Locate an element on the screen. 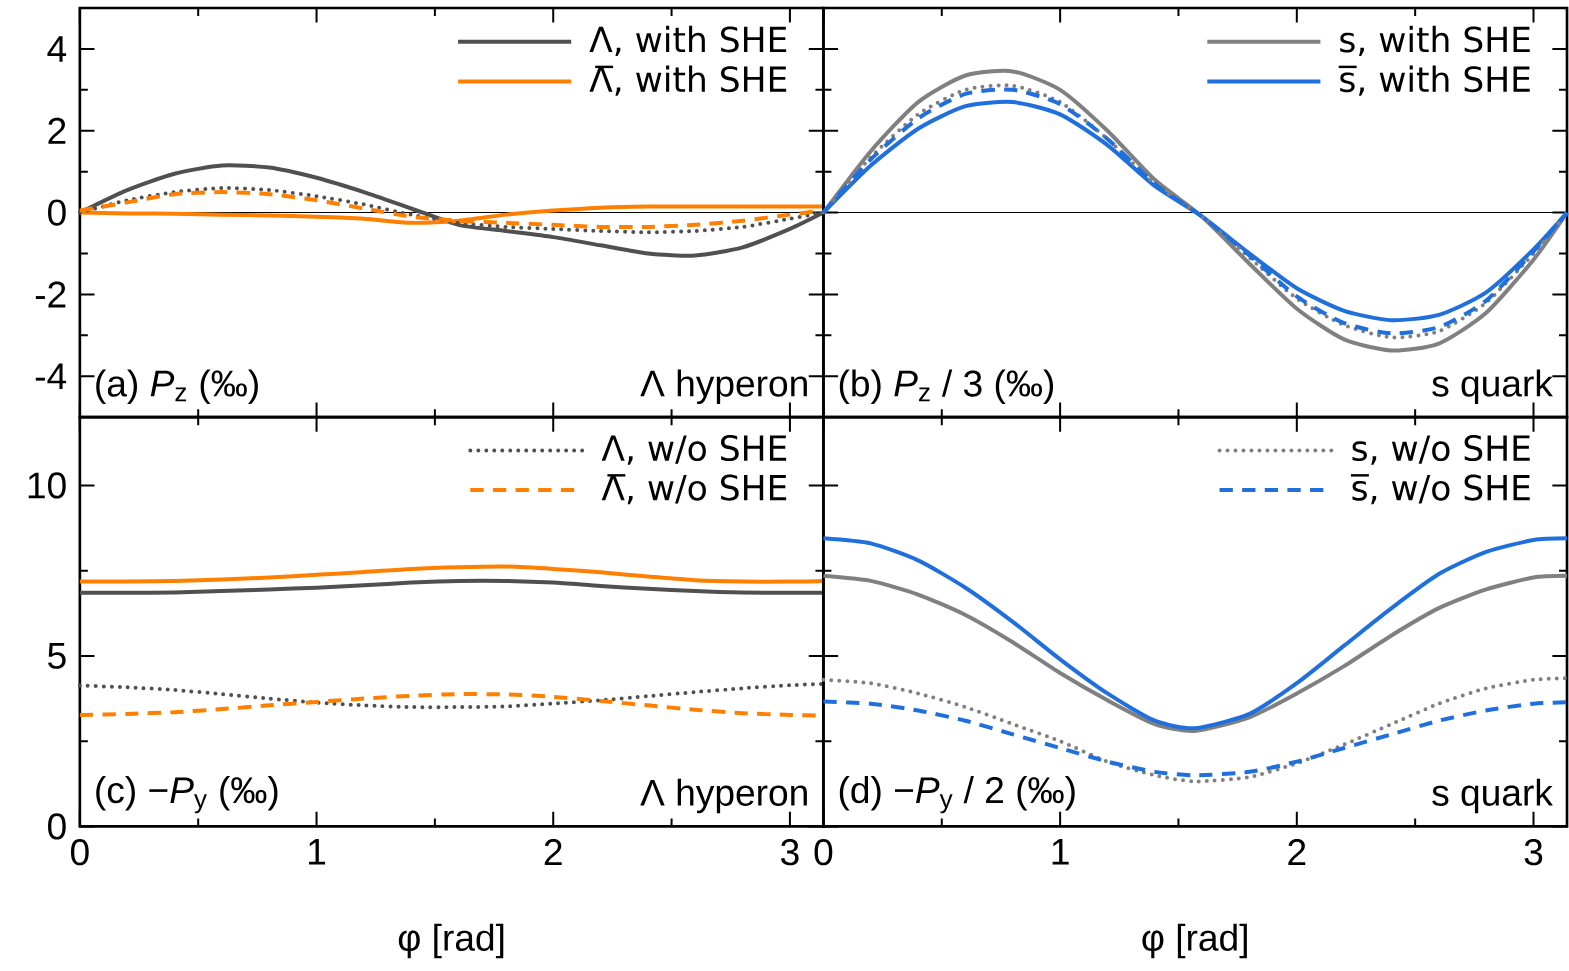 This screenshot has width=1569, height=971. legend-label: s, with SHE is located at coordinates (1435, 41).